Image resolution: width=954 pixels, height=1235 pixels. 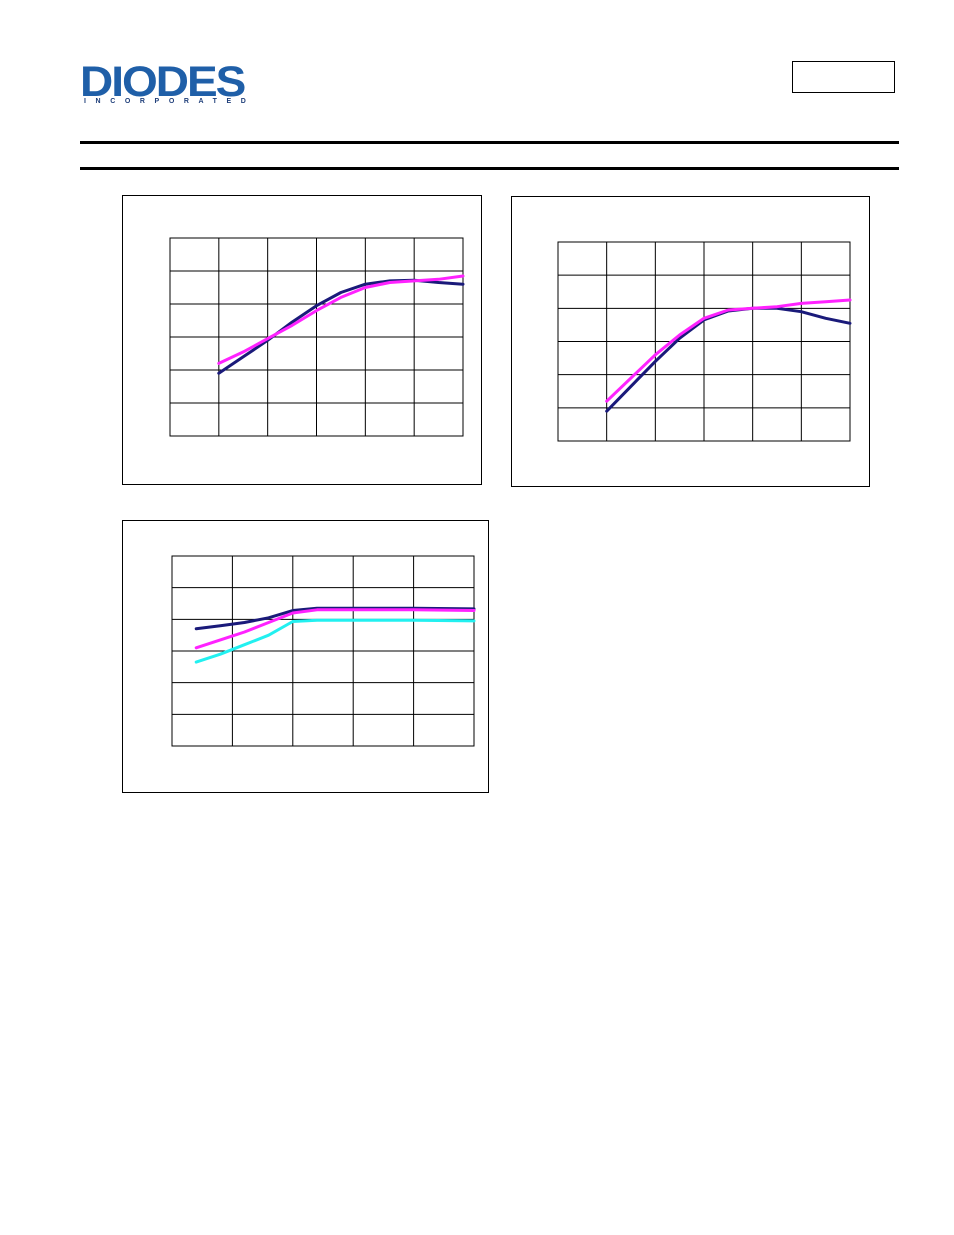 What do you see at coordinates (170, 101) in the screenshot?
I see `logo-subtext: INCORPORATED` at bounding box center [170, 101].